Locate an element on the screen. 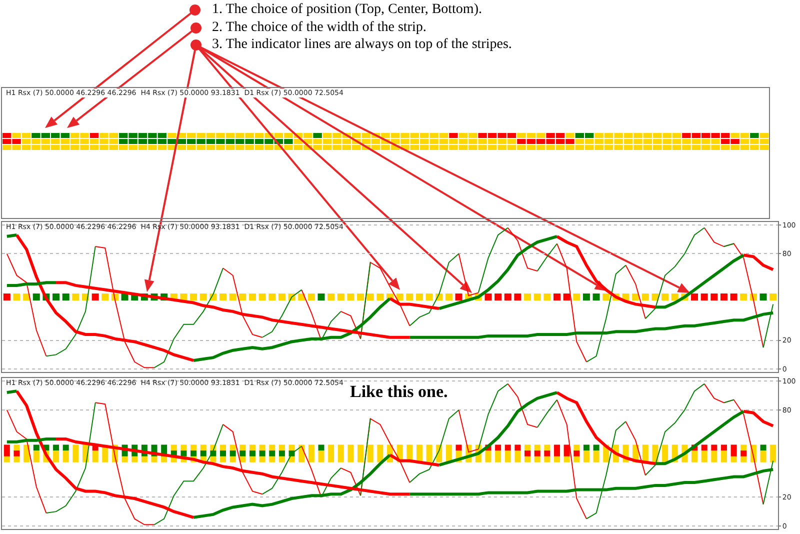  text: 1. The choice of position (Top, Center, Bottom). is located at coordinates (347, 9).